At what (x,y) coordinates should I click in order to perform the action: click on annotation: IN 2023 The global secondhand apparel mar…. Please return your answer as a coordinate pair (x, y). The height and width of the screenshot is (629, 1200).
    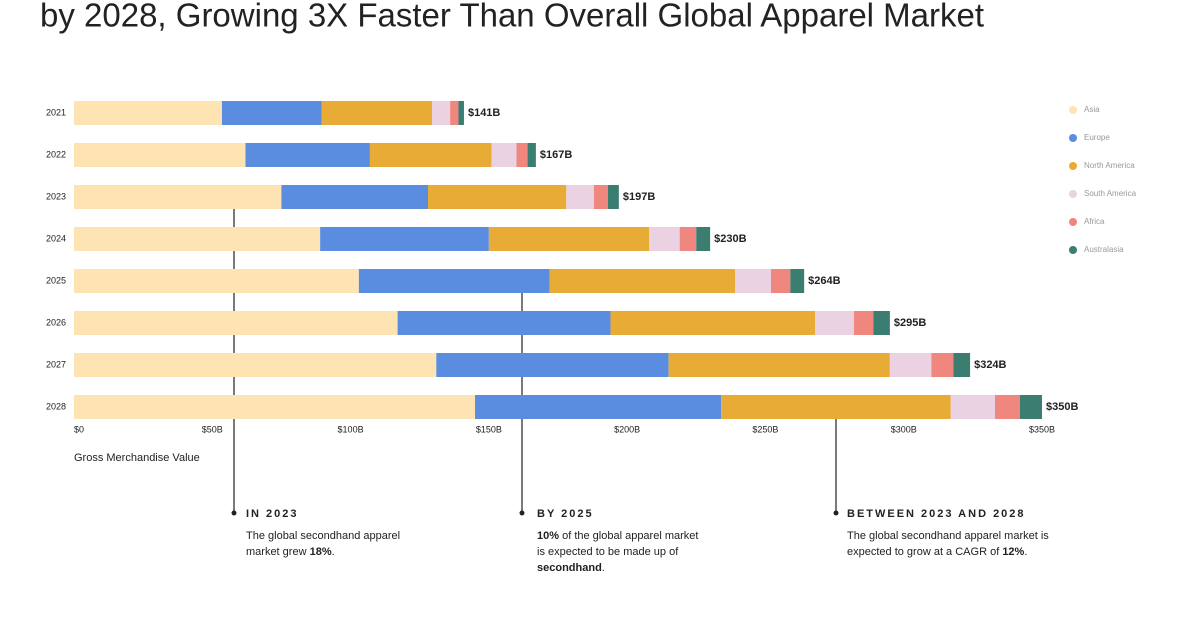
    Looking at the image, I should click on (323, 533).